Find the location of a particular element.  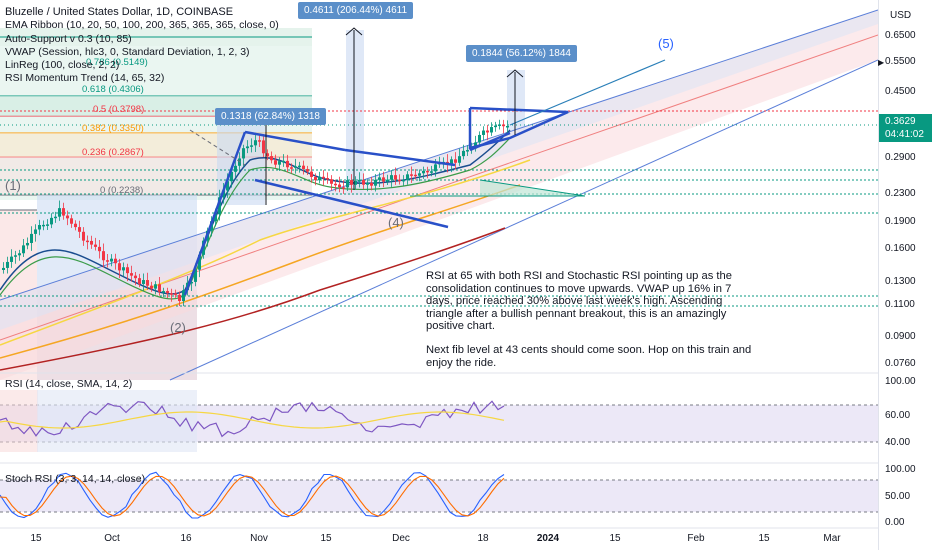

measure-label-3: 0.1318 (62.84%) 1318 is located at coordinates (270, 116).